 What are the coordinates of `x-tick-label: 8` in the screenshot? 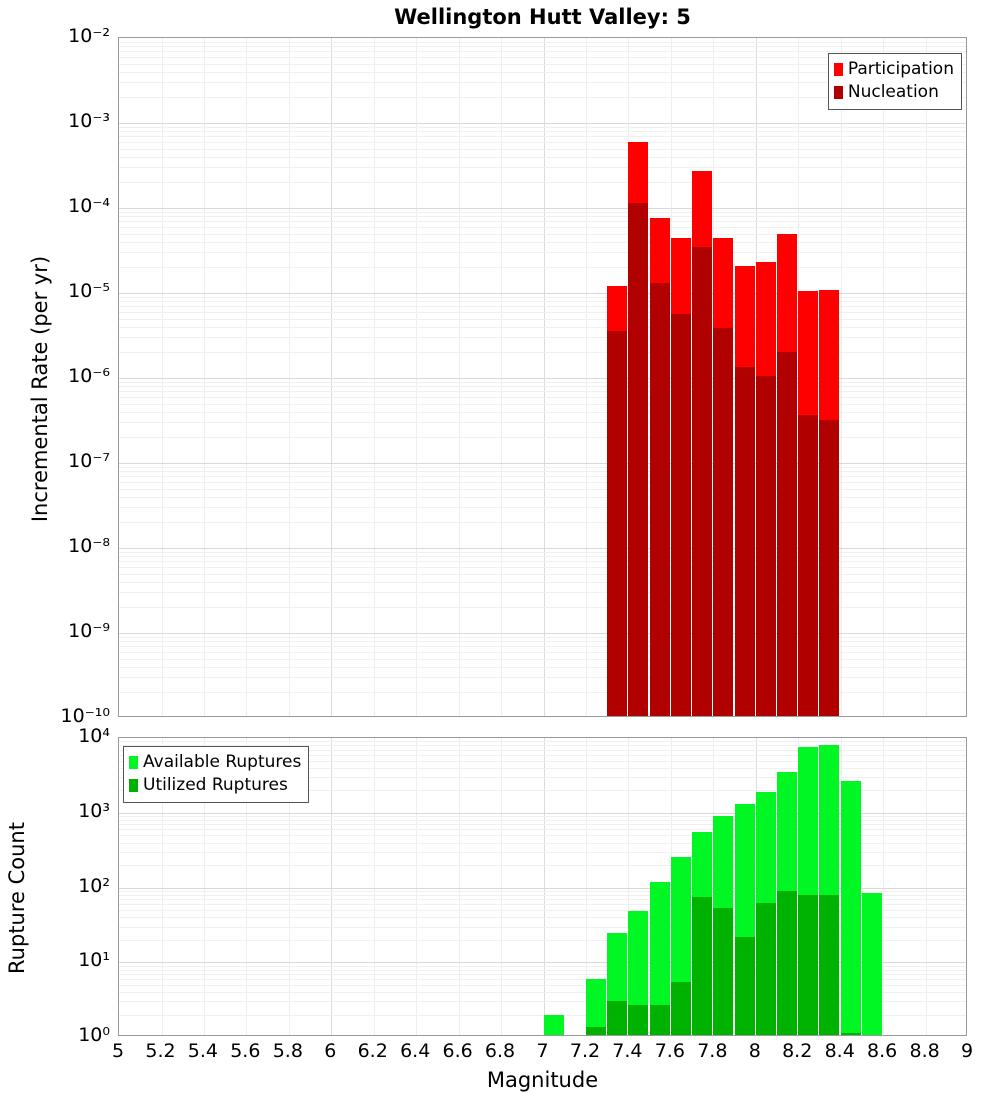 It's located at (754, 1051).